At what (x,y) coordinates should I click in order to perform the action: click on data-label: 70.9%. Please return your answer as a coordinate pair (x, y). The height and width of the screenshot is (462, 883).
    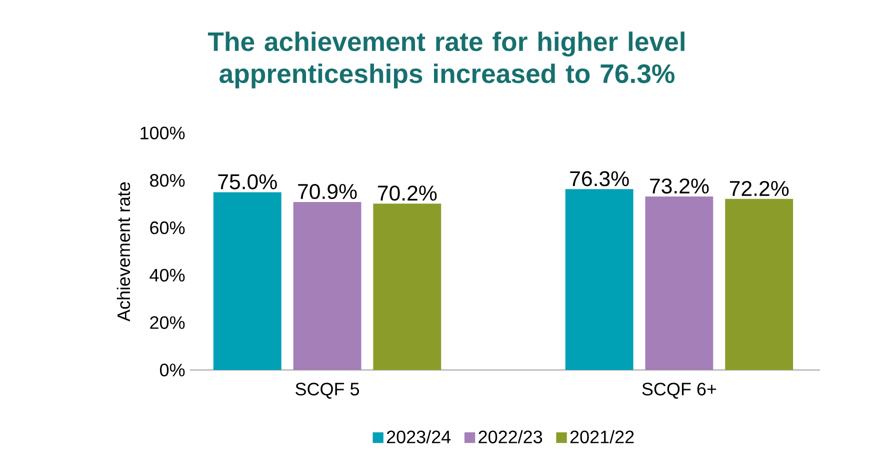
    Looking at the image, I should click on (327, 192).